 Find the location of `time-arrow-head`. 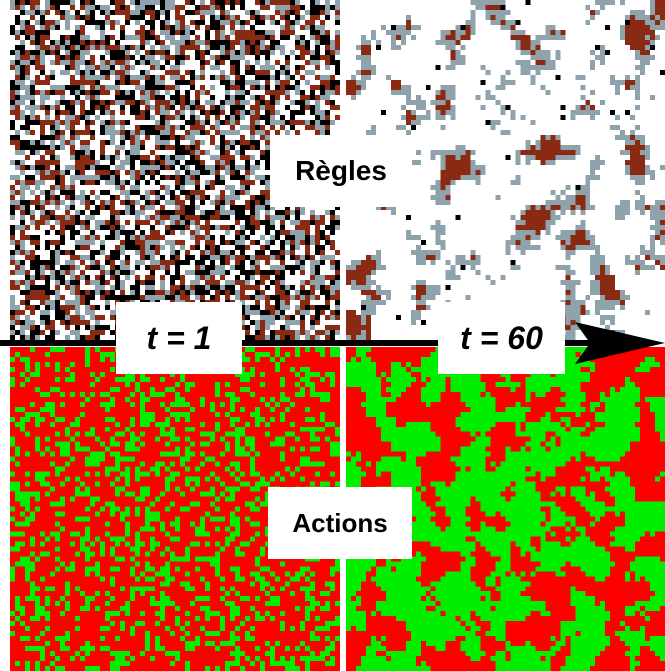

time-arrow-head is located at coordinates (620, 343).